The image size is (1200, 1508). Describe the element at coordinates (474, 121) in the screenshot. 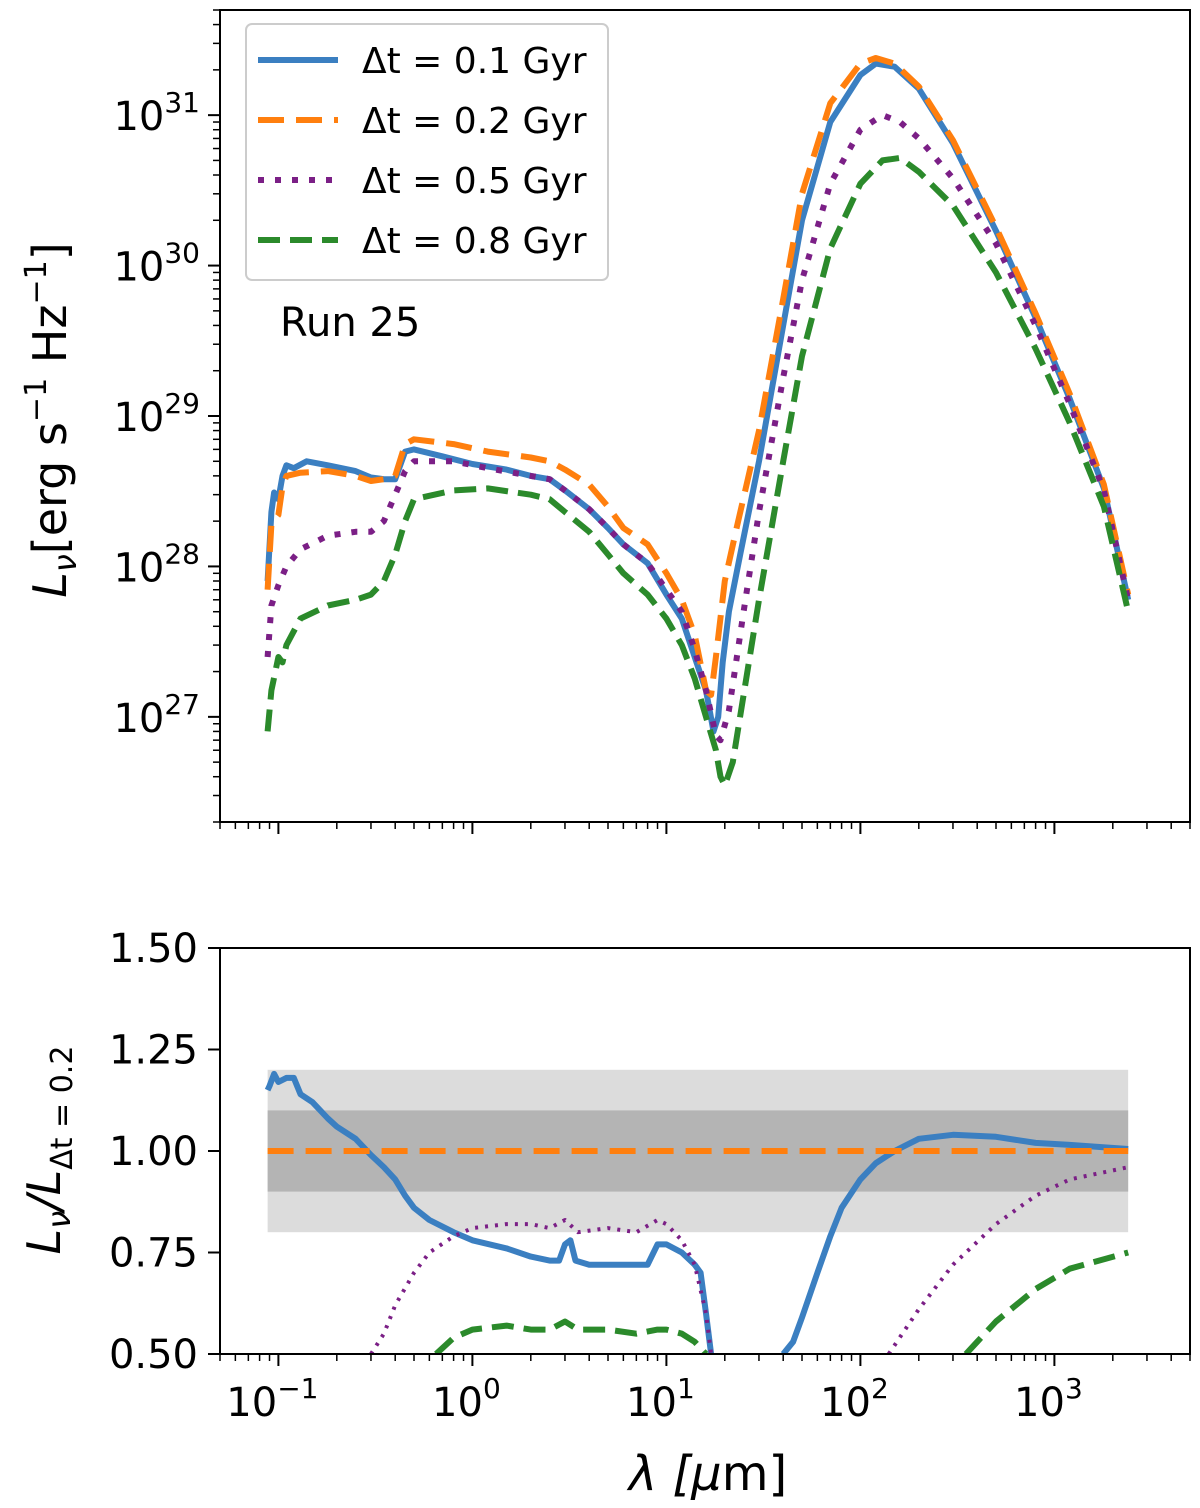

I see `legend-label-1: Δt = 0.2 Gyr` at that location.